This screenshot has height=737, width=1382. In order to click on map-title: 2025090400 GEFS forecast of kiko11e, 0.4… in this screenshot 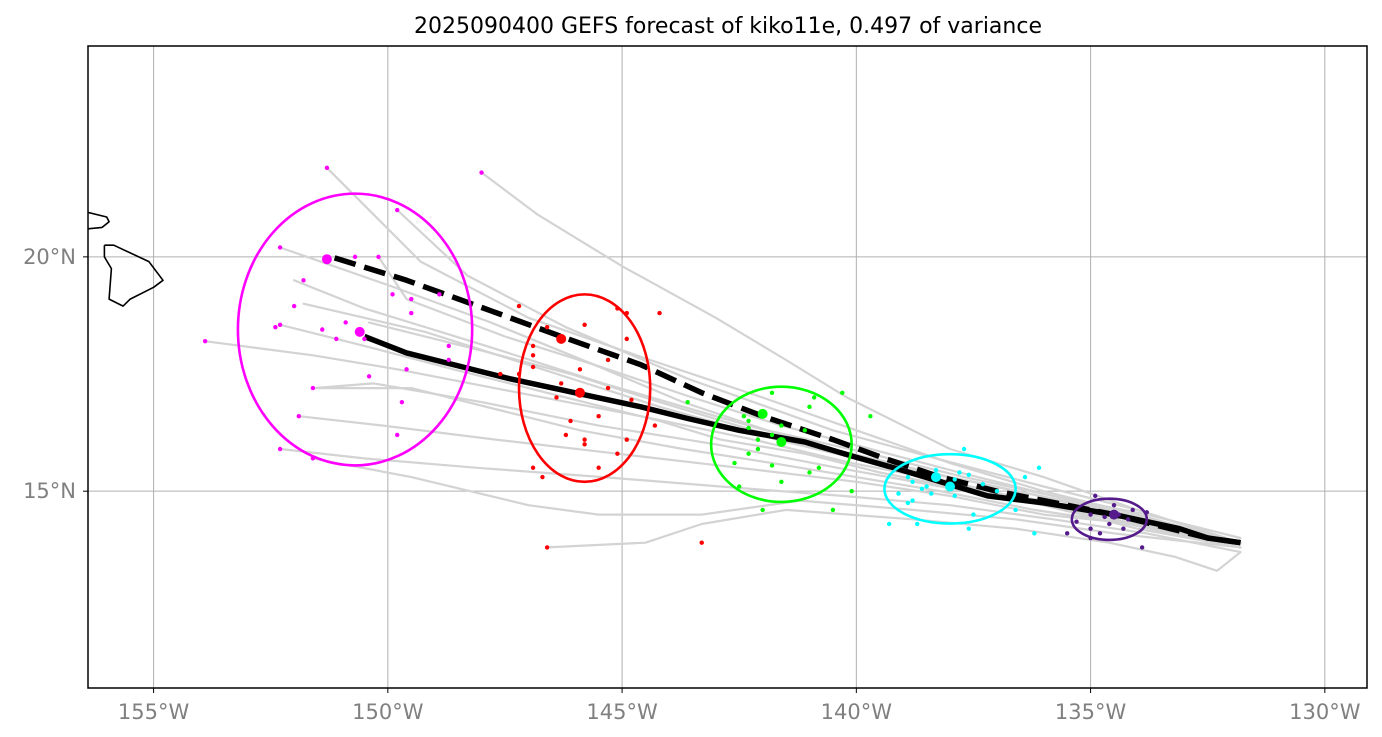, I will do `click(728, 26)`.